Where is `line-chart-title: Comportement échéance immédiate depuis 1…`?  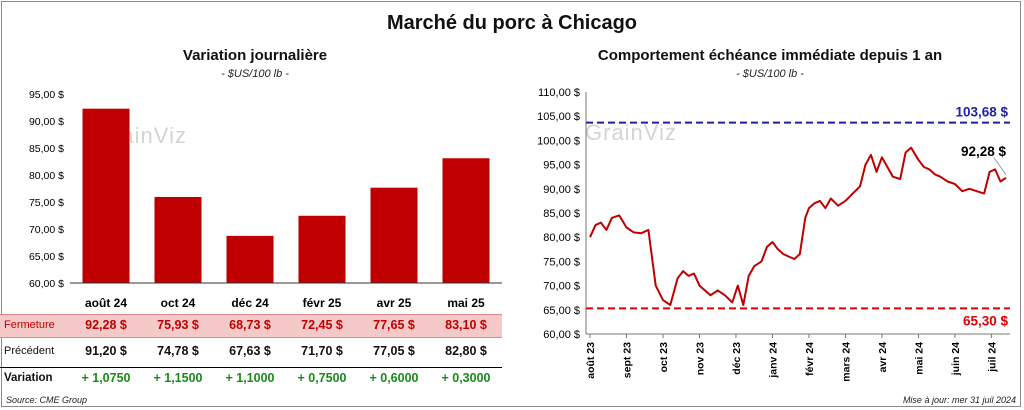 line-chart-title: Comportement échéance immédiate depuis 1… is located at coordinates (770, 55).